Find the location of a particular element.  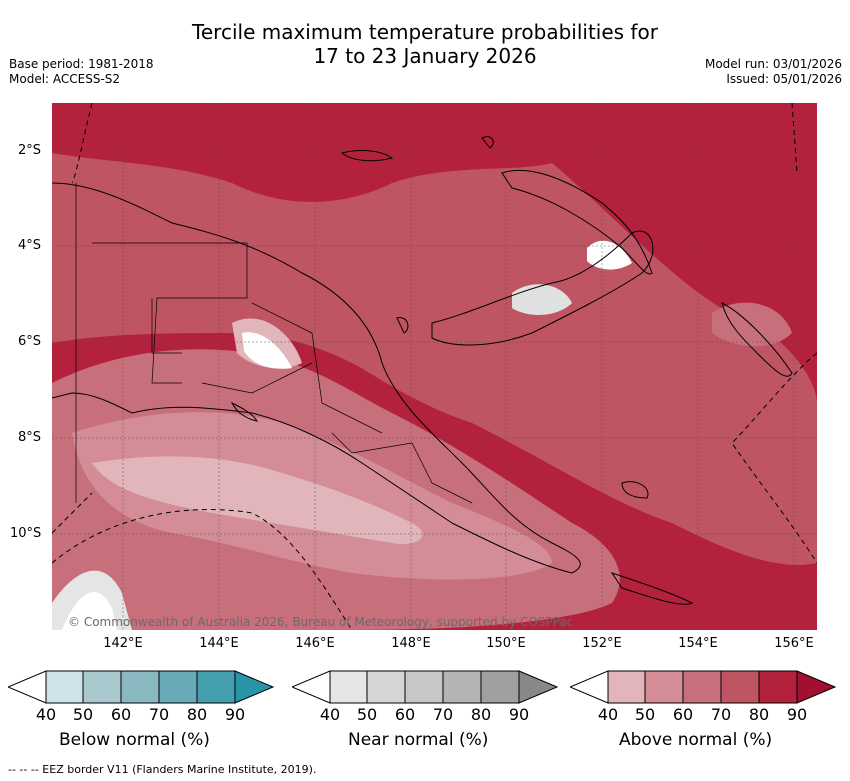

below-tick-90: 90 is located at coordinates (235, 714).